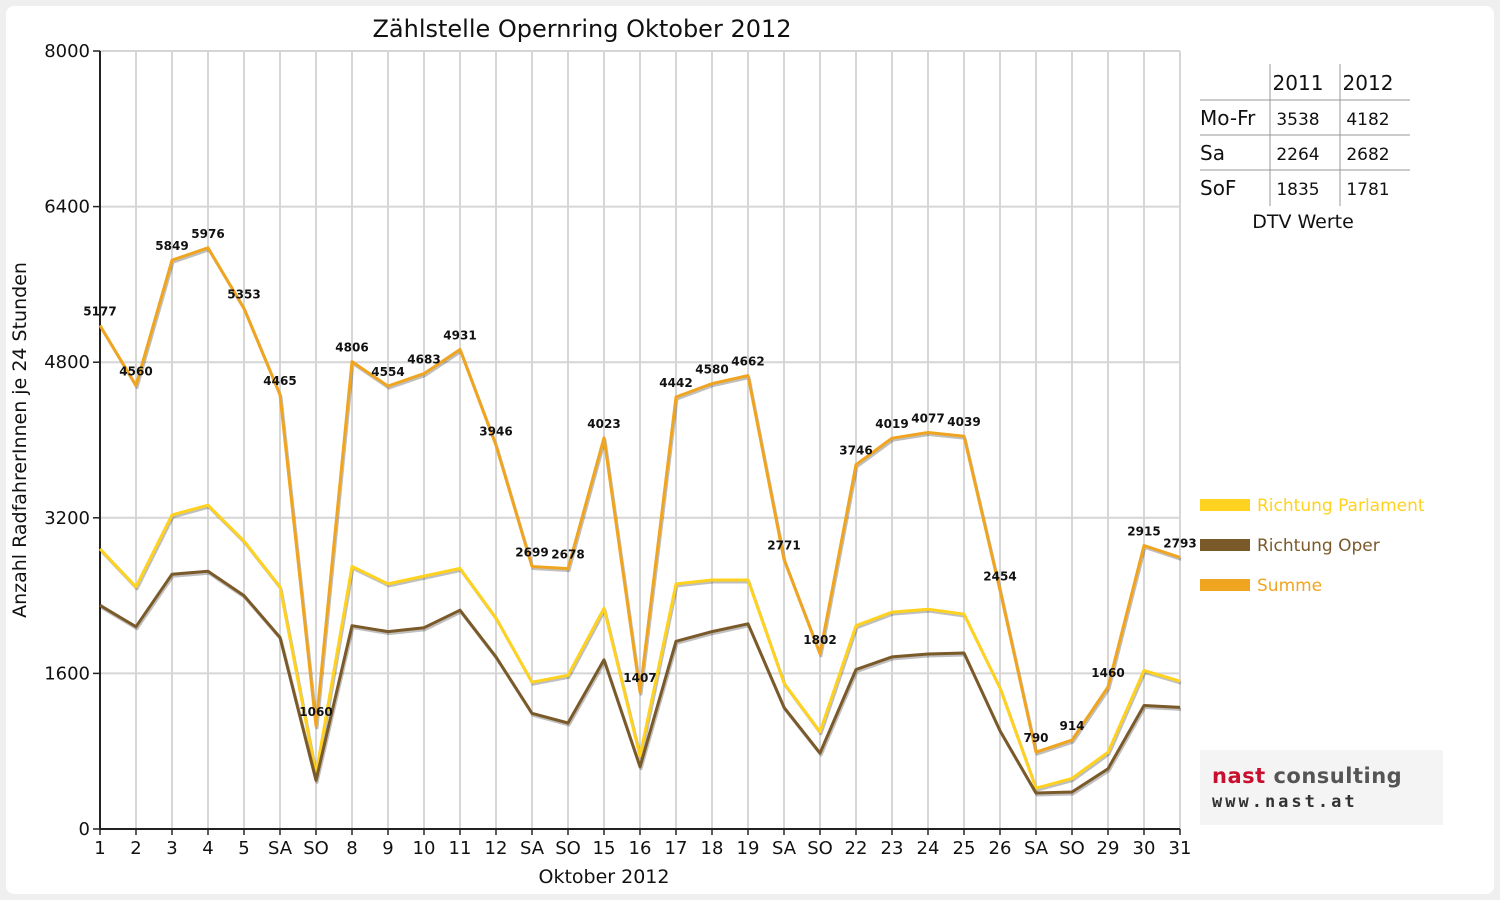 The width and height of the screenshot is (1500, 900). I want to click on y-tick-label: 6400, so click(67, 207).